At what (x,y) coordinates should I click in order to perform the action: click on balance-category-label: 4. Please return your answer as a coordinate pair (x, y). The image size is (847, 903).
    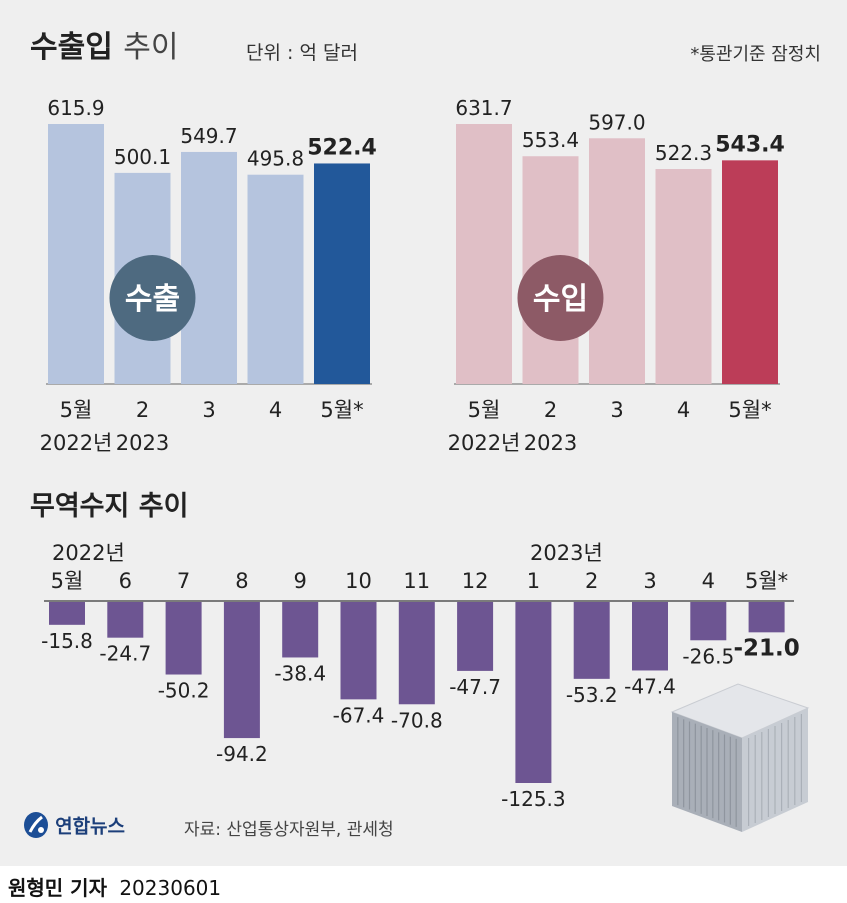
    Looking at the image, I should click on (708, 581).